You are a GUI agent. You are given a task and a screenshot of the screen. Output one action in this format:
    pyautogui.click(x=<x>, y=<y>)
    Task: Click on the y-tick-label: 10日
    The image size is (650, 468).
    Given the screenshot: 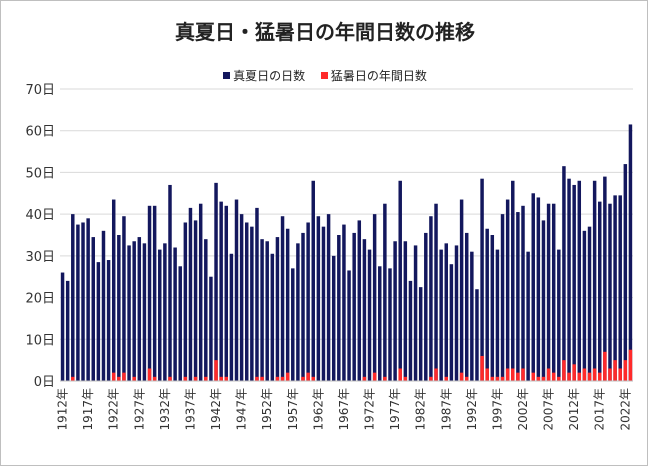 What is the action you would take?
    pyautogui.click(x=40, y=340)
    